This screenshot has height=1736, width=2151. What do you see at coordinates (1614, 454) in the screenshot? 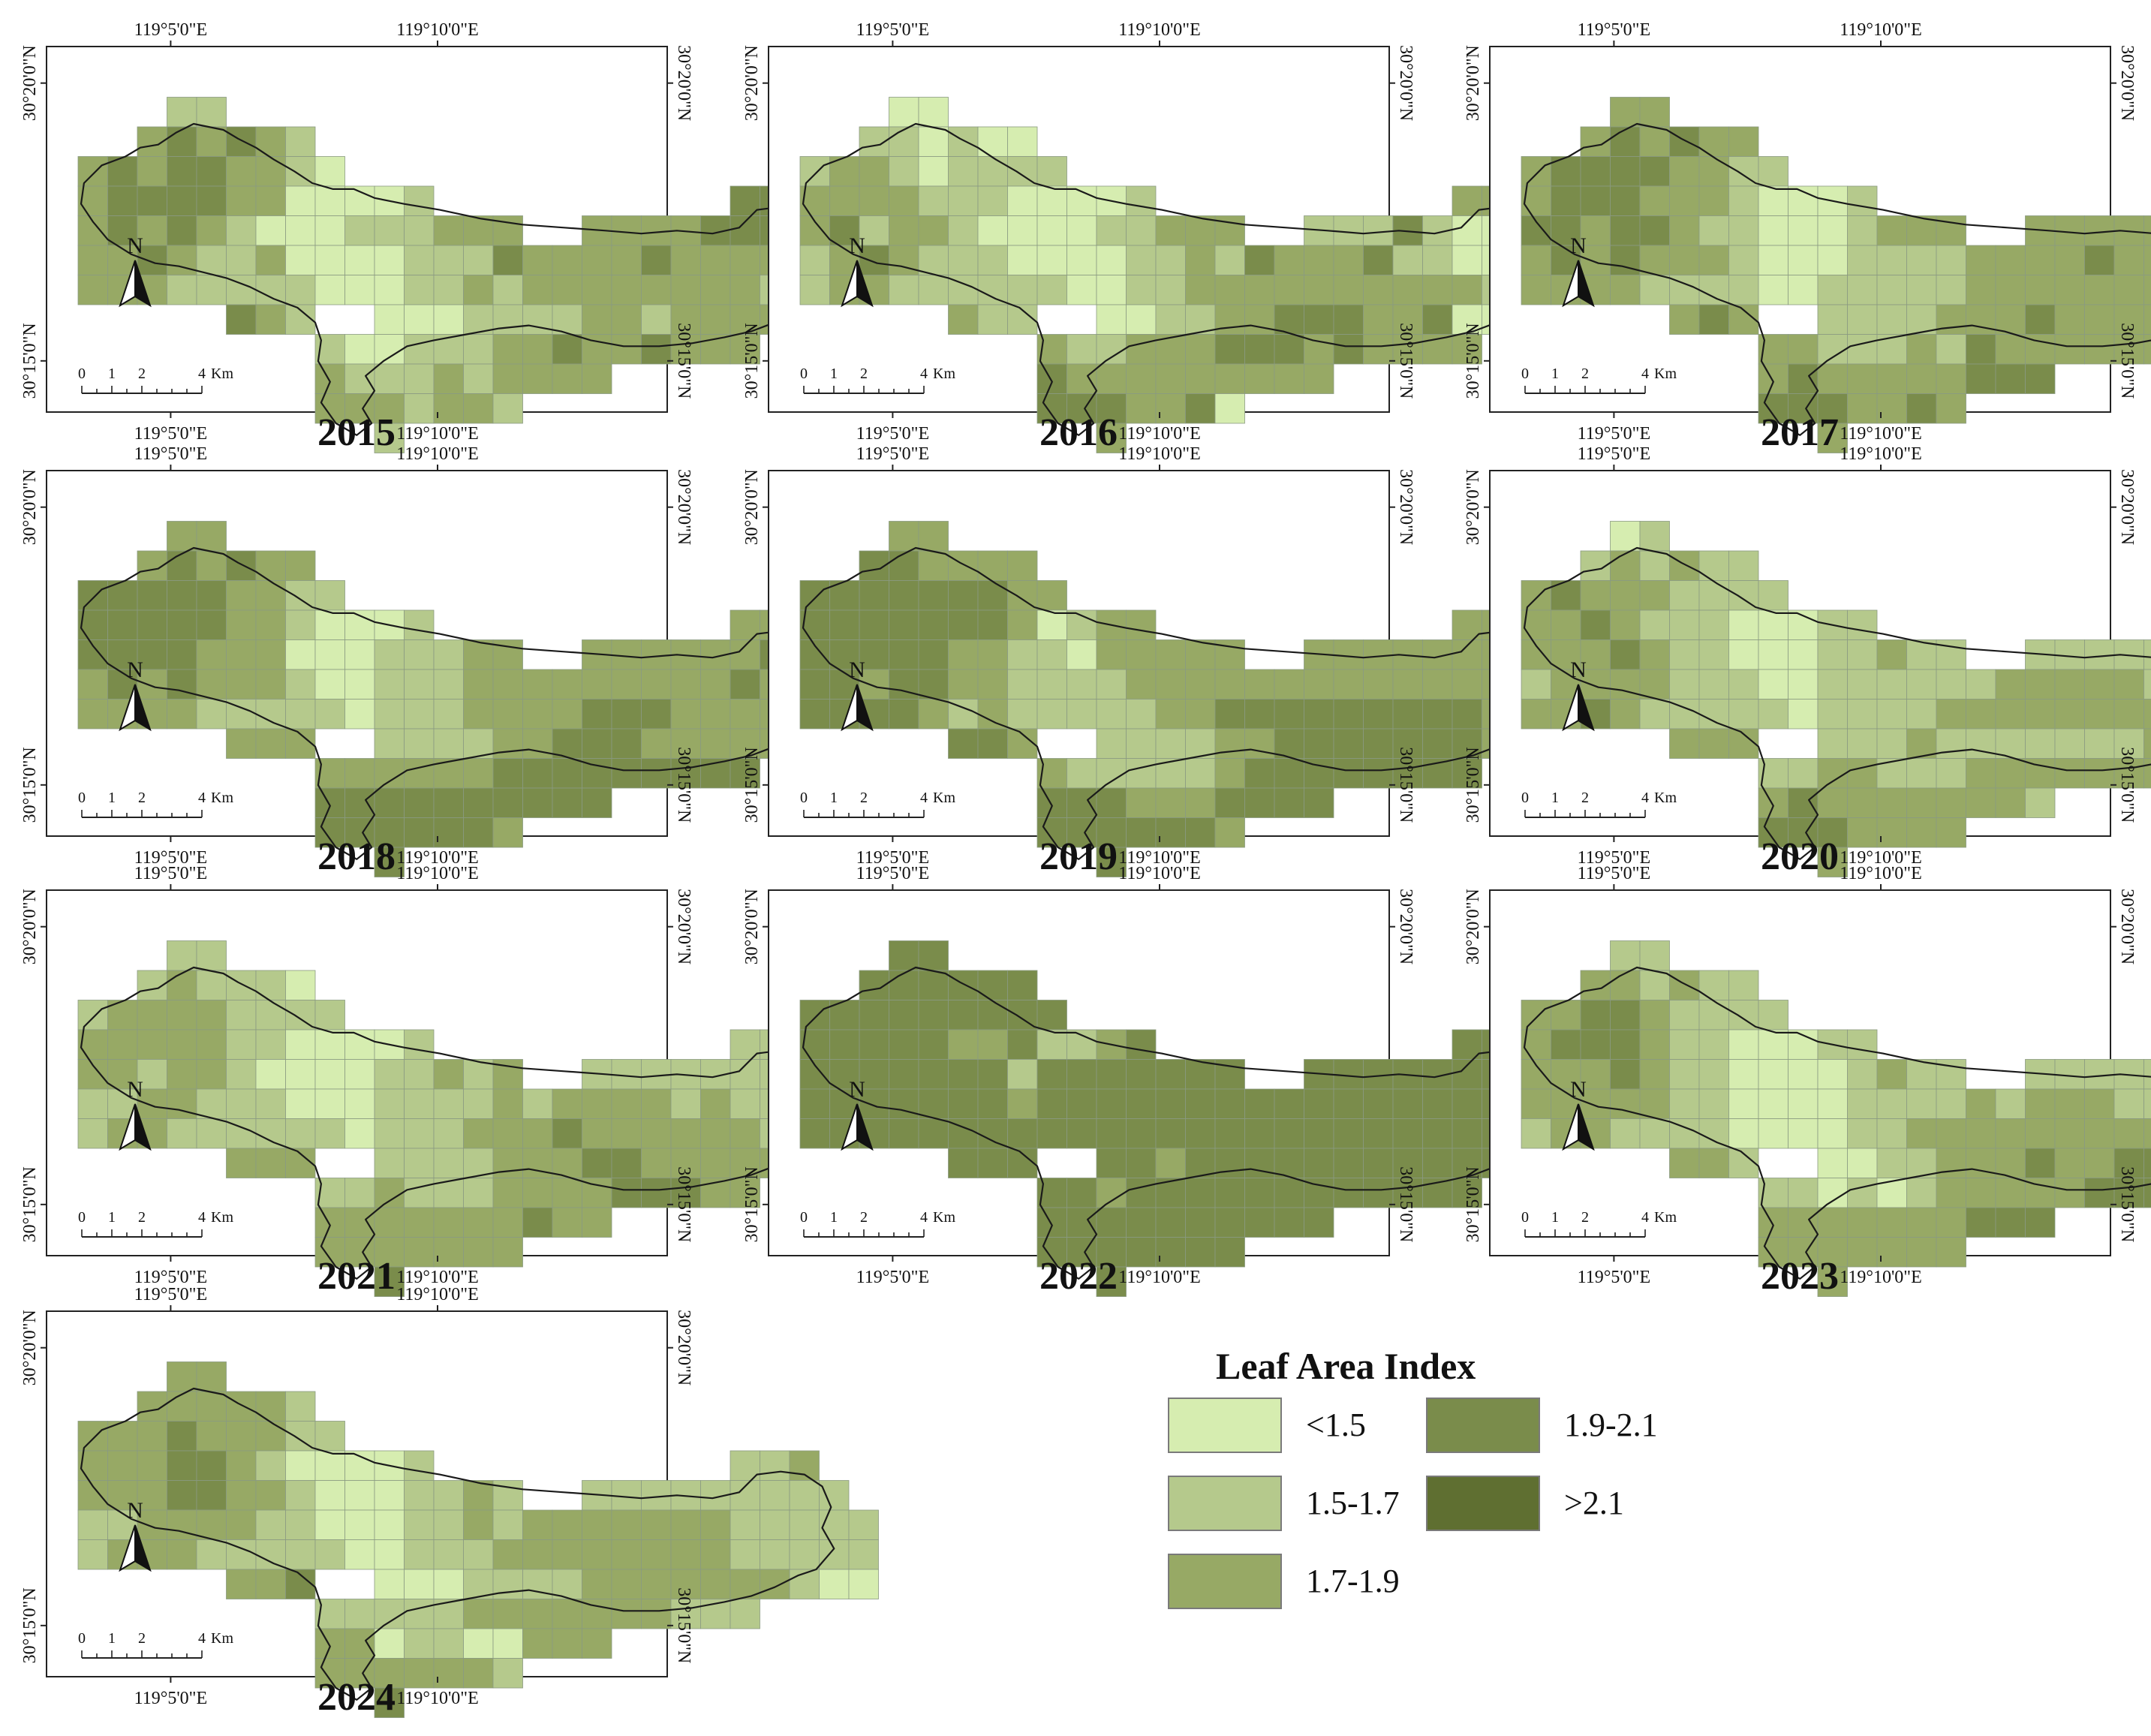
I see `longitude-label-top: 119°5'0"E` at bounding box center [1614, 454].